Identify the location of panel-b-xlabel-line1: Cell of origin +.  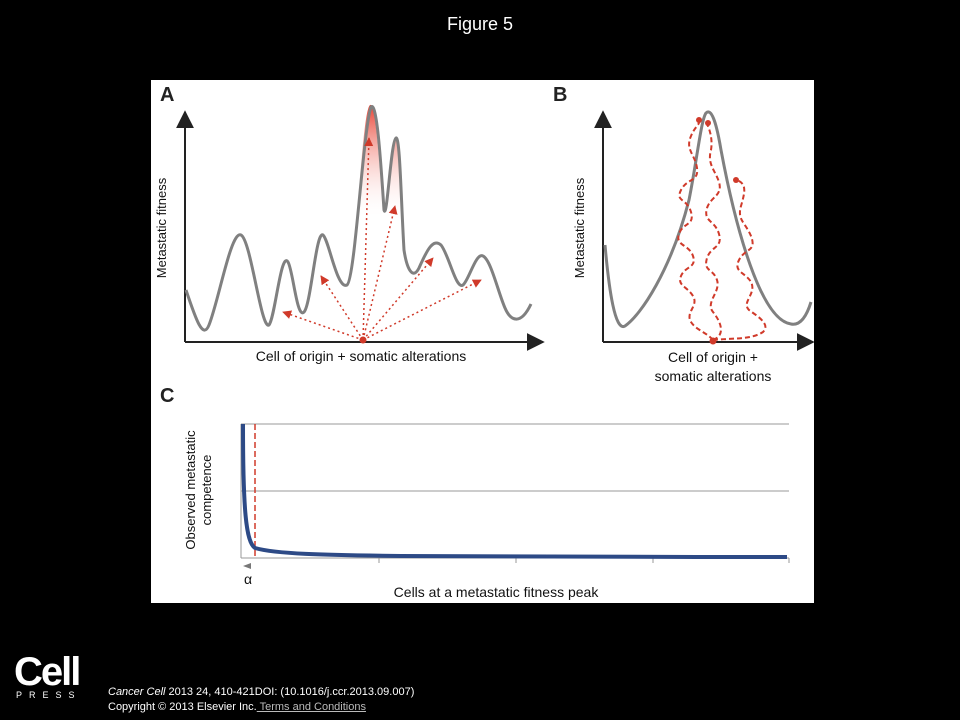
(713, 357).